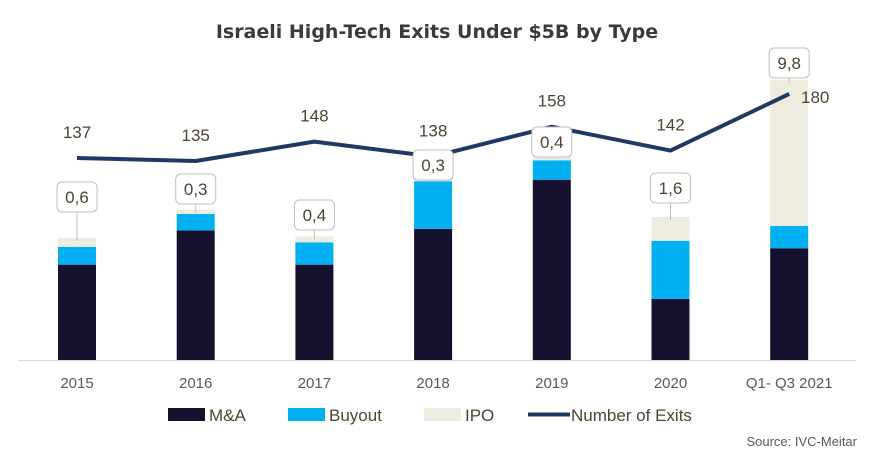 Image resolution: width=875 pixels, height=463 pixels. I want to click on legend-item-ipo: IPO, so click(459, 415).